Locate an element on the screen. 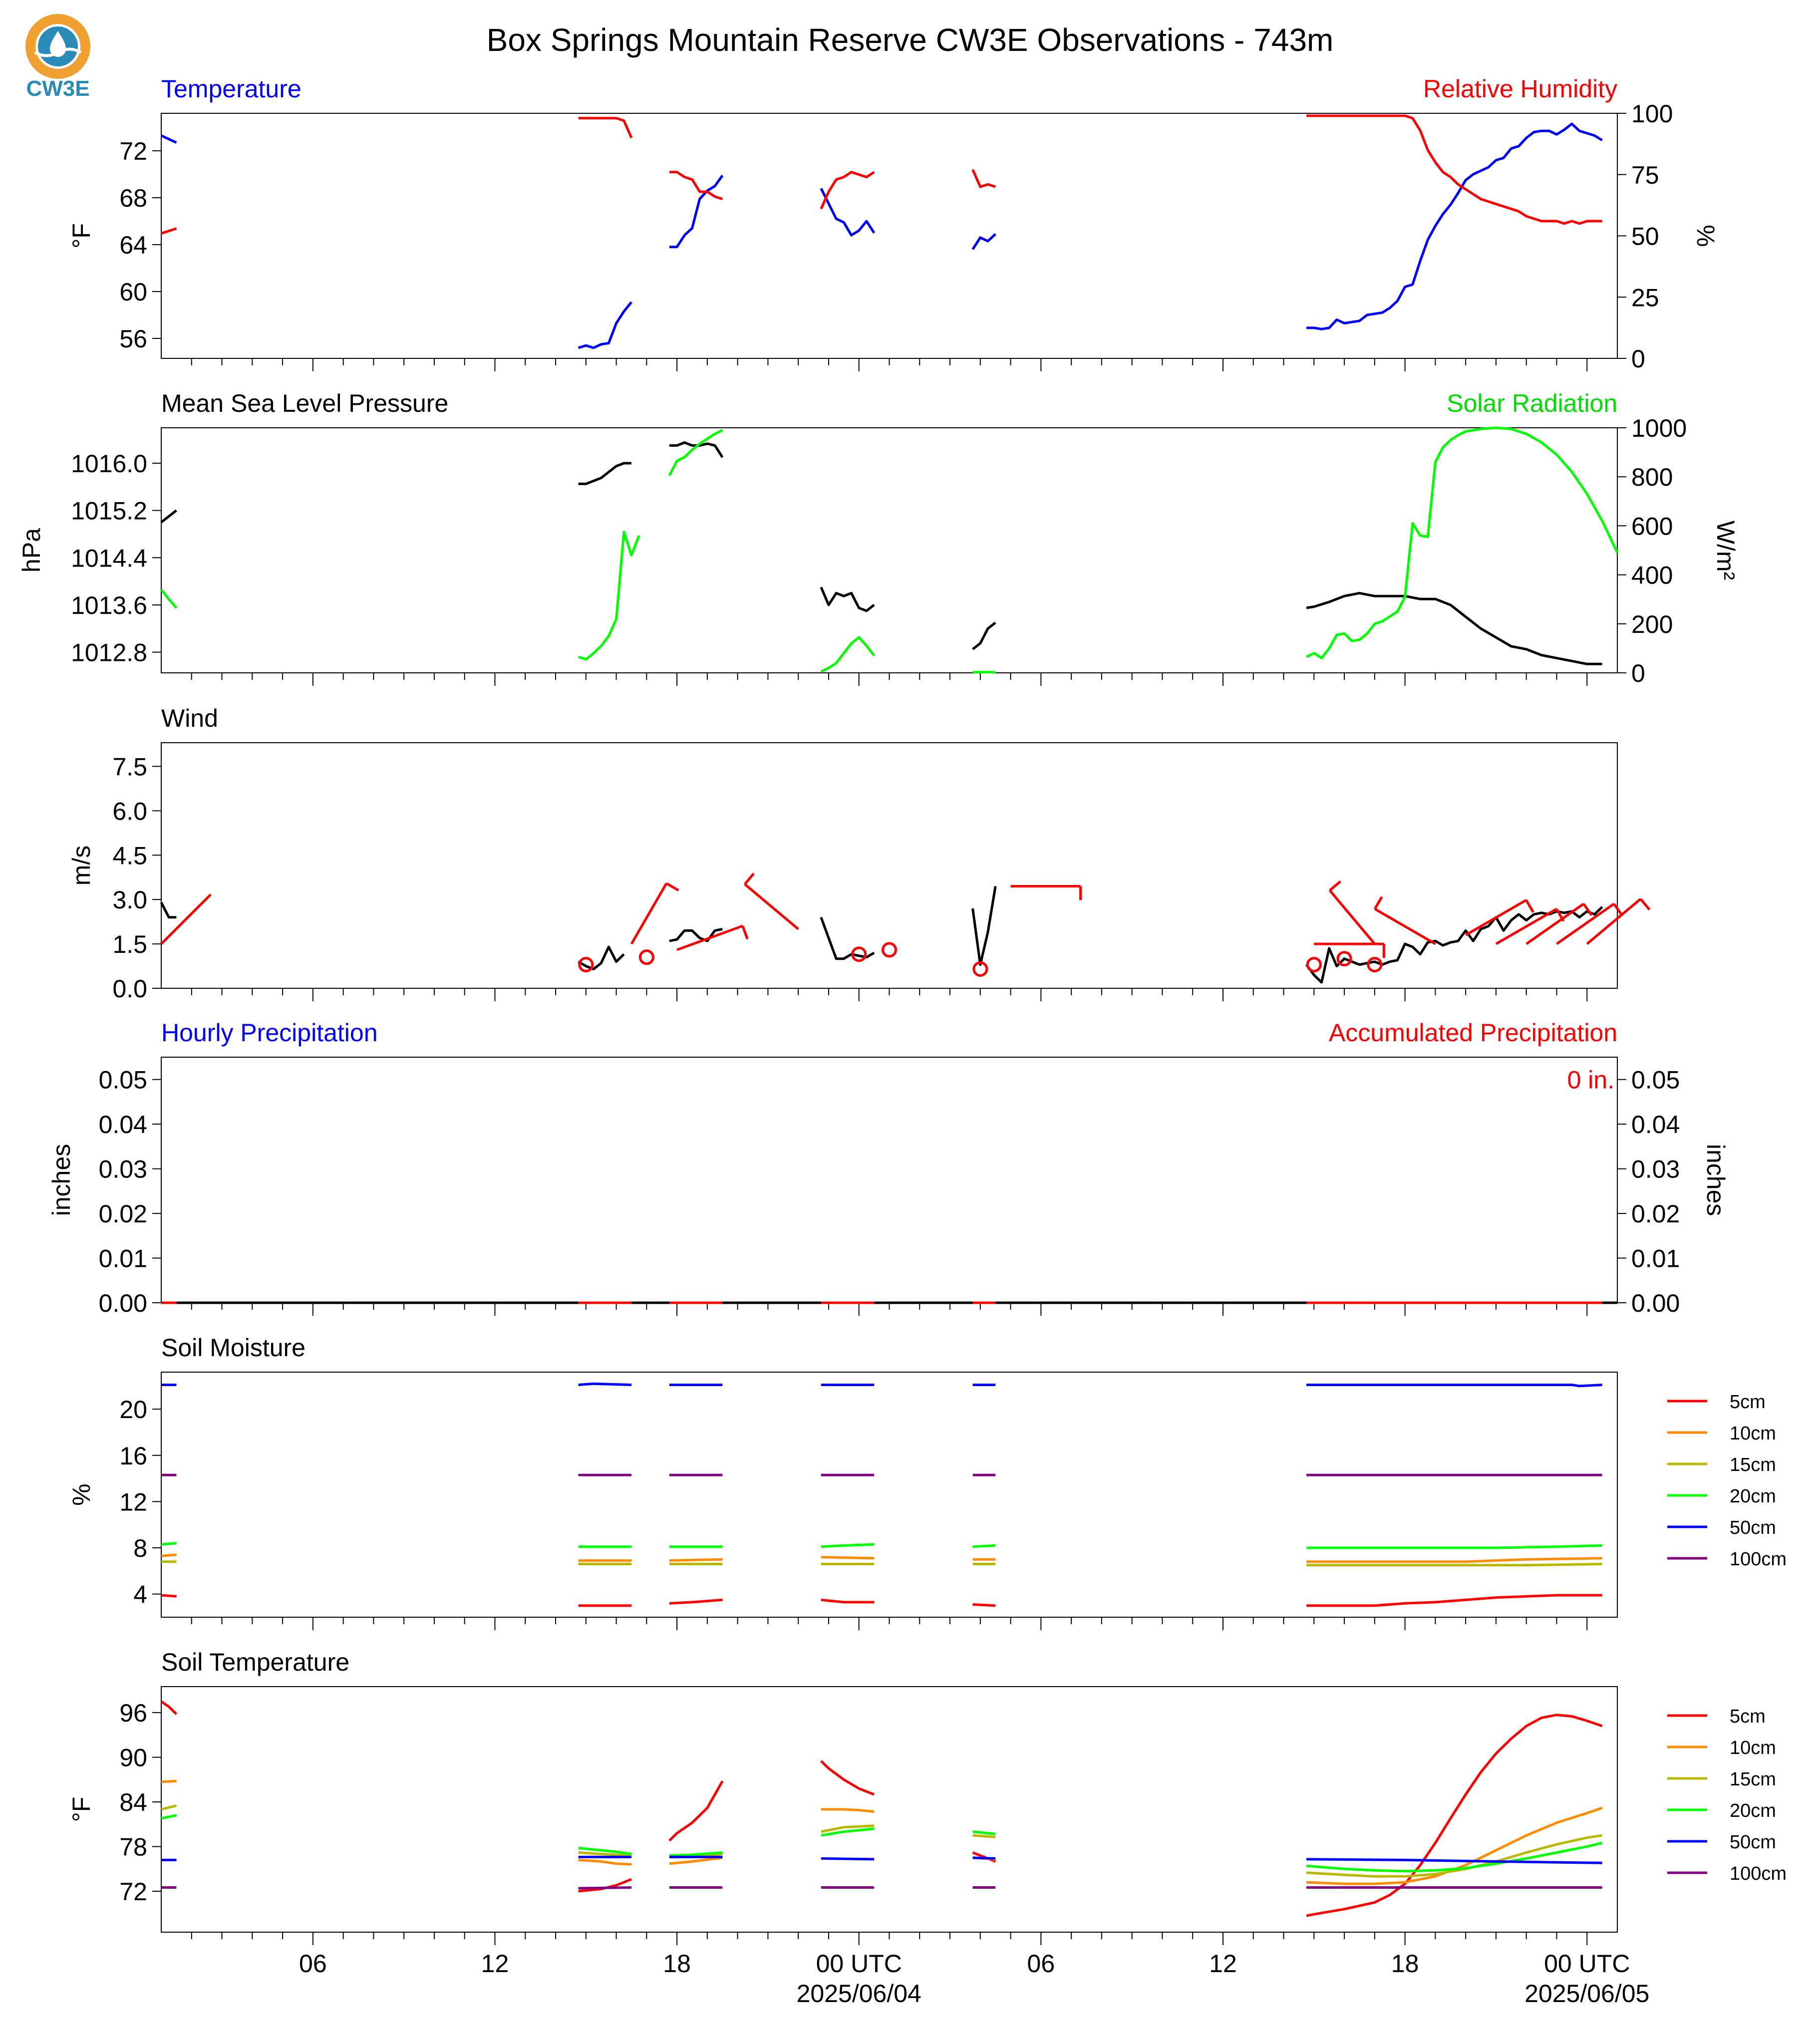 The image size is (1820, 2028). panel-right-title: Relative Humidity is located at coordinates (1520, 89).